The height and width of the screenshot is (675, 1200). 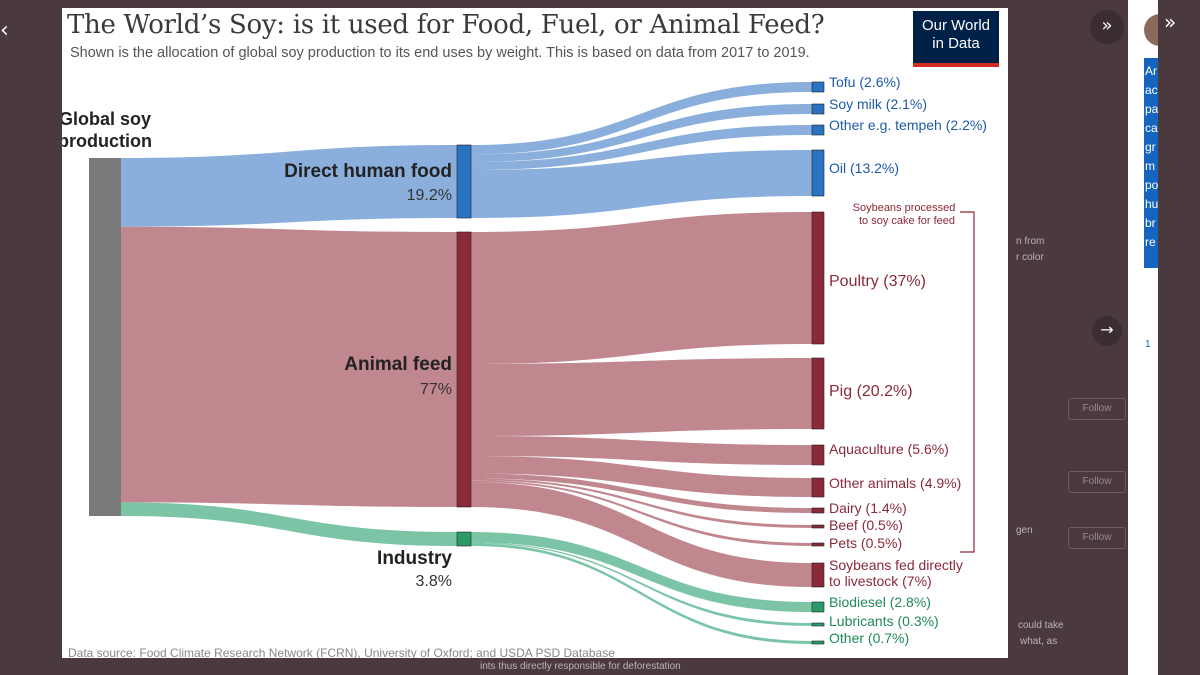 What do you see at coordinates (871, 391) in the screenshot?
I see `end-use-label: Pig (20.2%)` at bounding box center [871, 391].